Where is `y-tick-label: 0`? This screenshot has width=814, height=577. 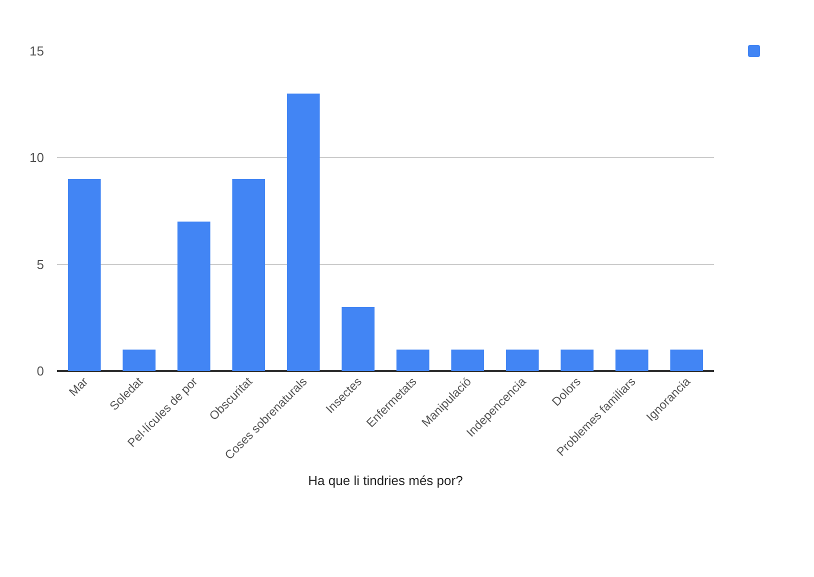 y-tick-label: 0 is located at coordinates (40, 371).